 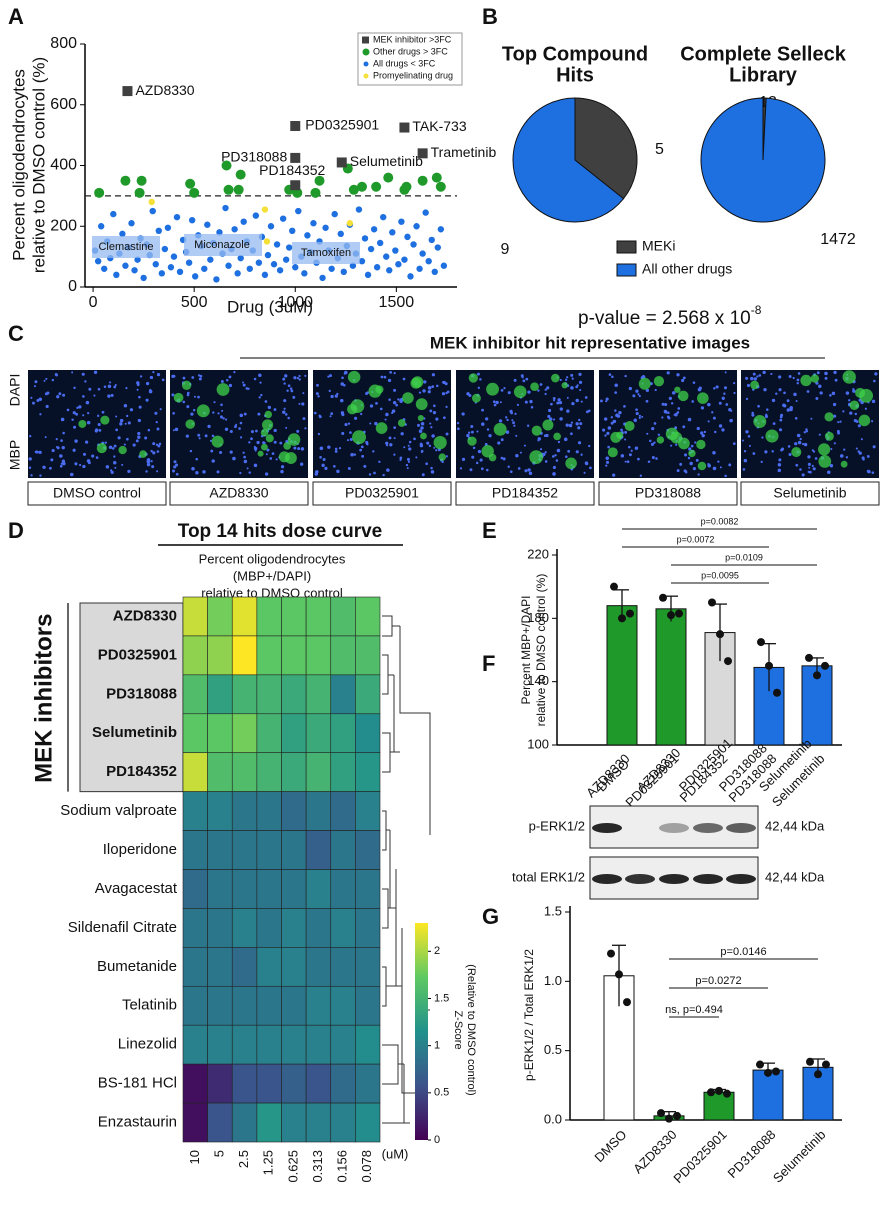 I want to click on col-unit: (uM), so click(x=395, y=1153).